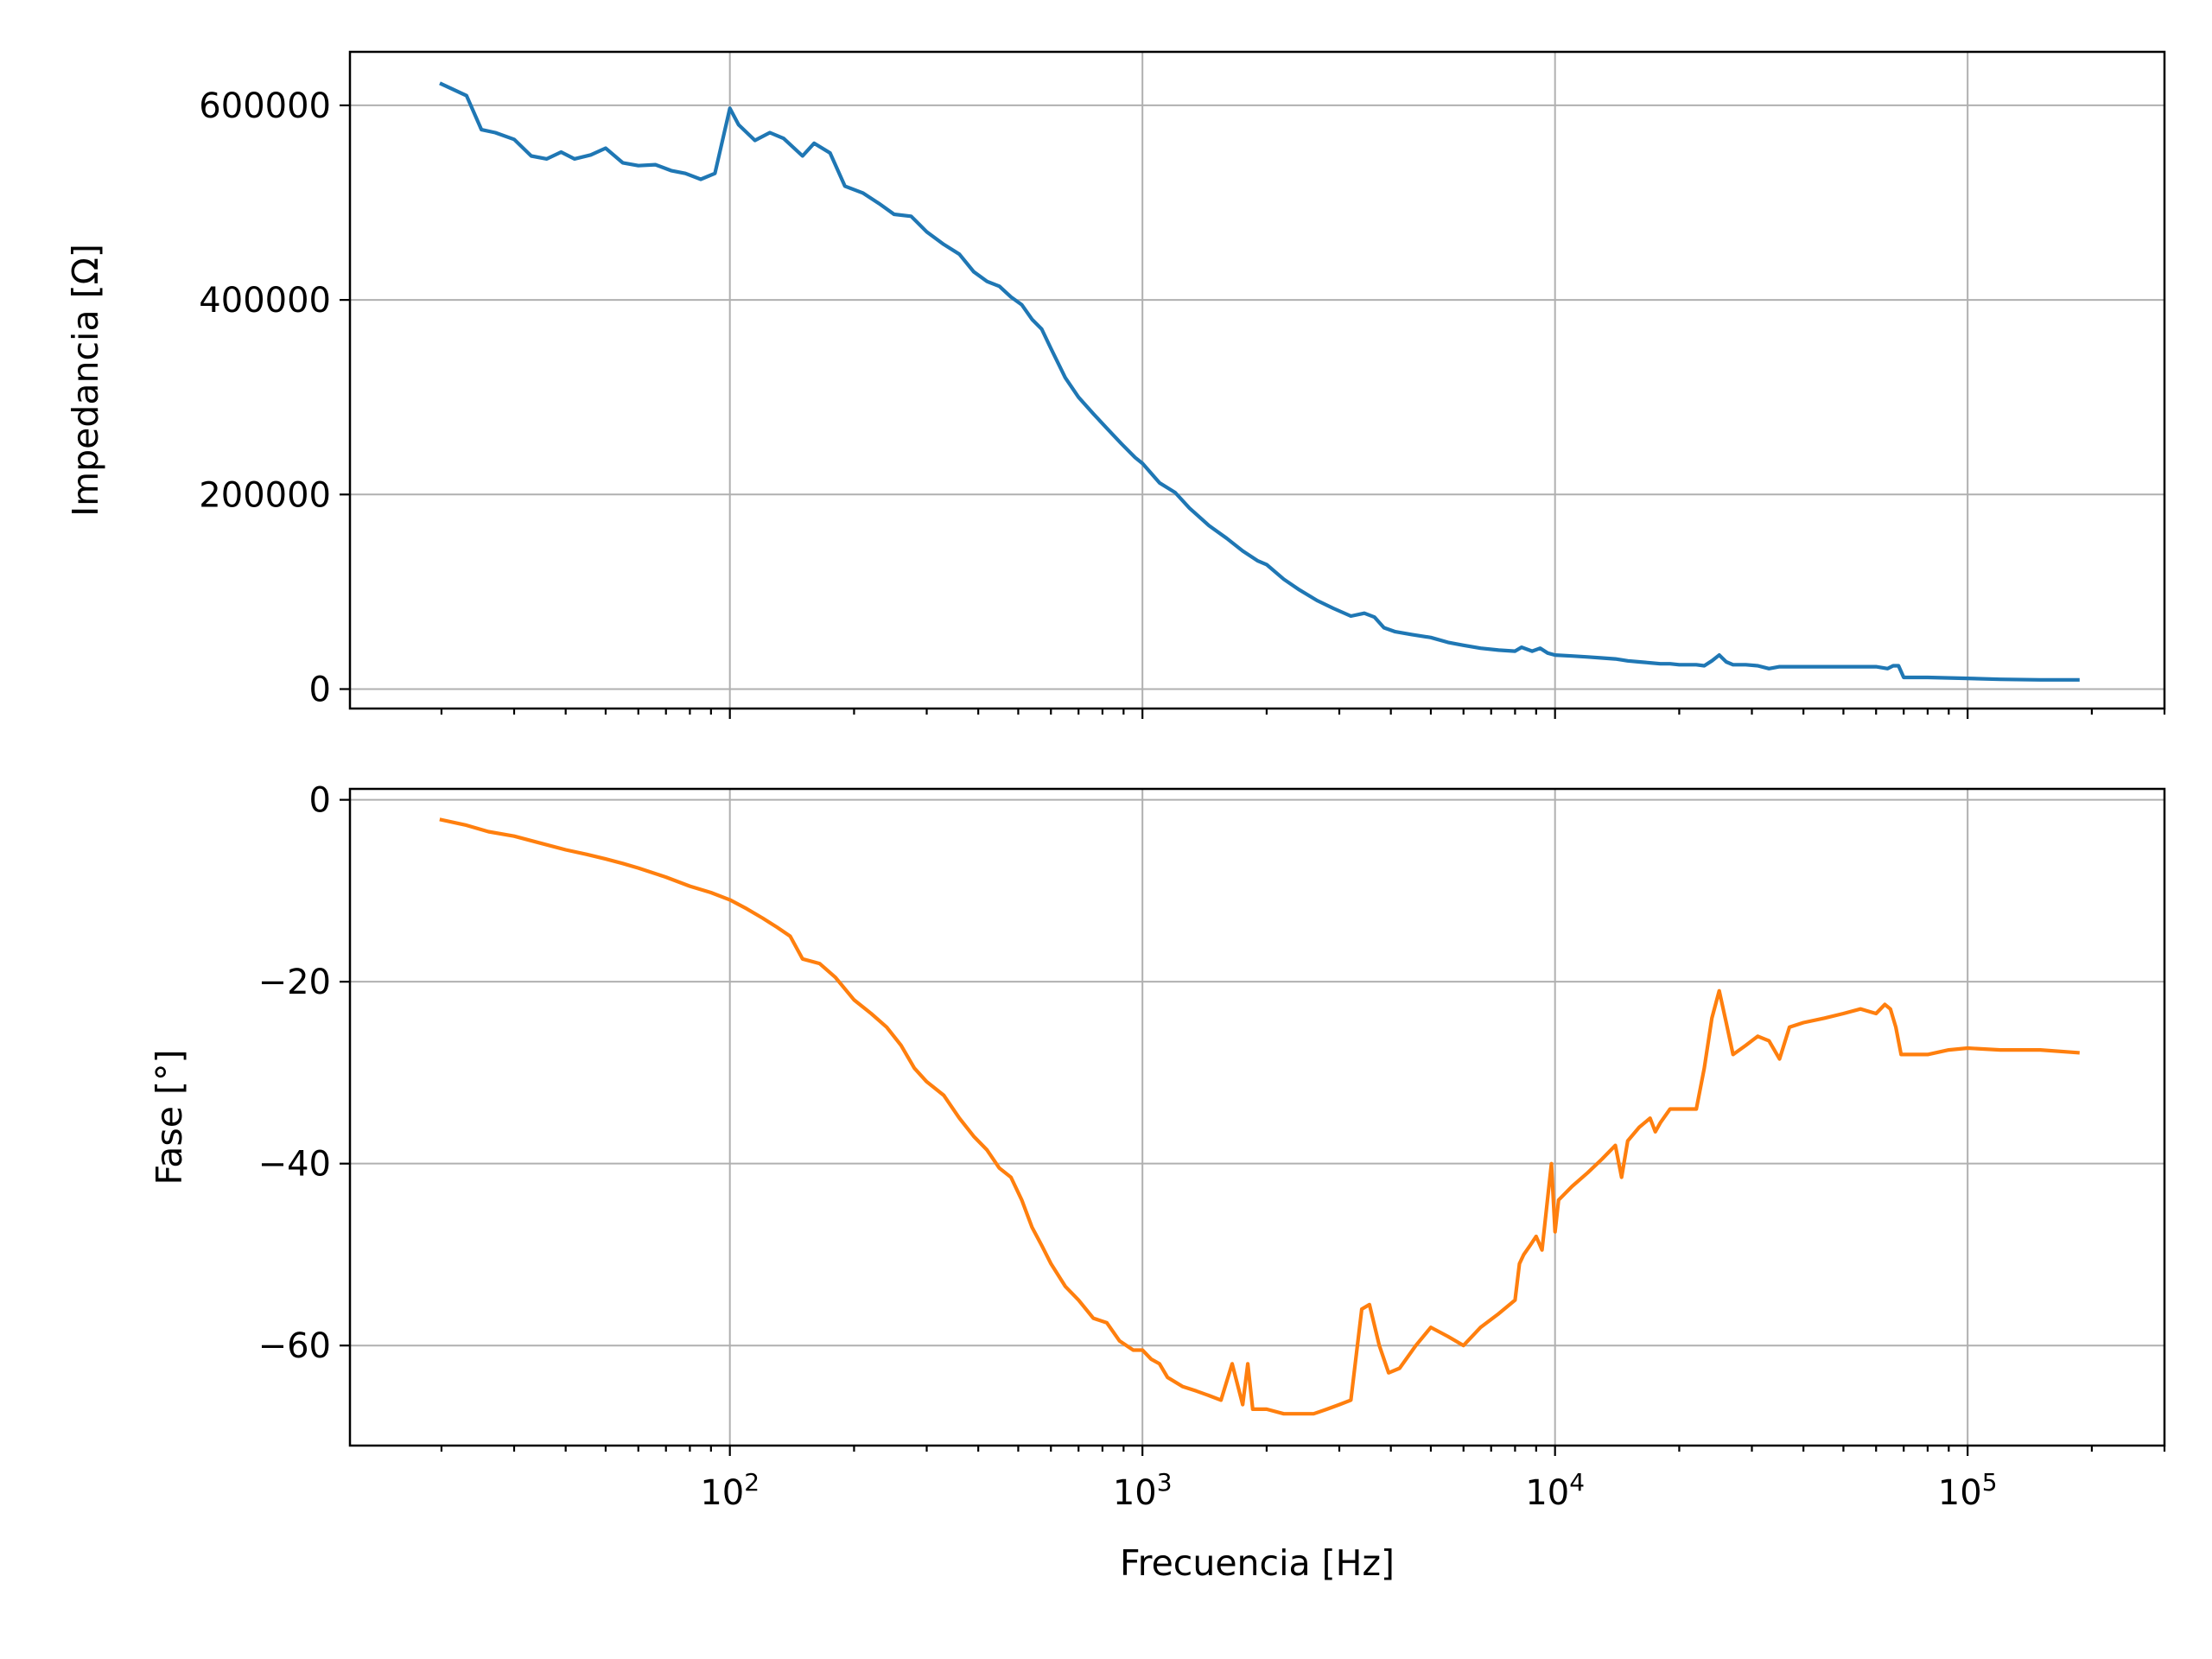 The width and height of the screenshot is (2212, 1659). What do you see at coordinates (320, 689) in the screenshot?
I see `impedance-y-tick-label-0: 0` at bounding box center [320, 689].